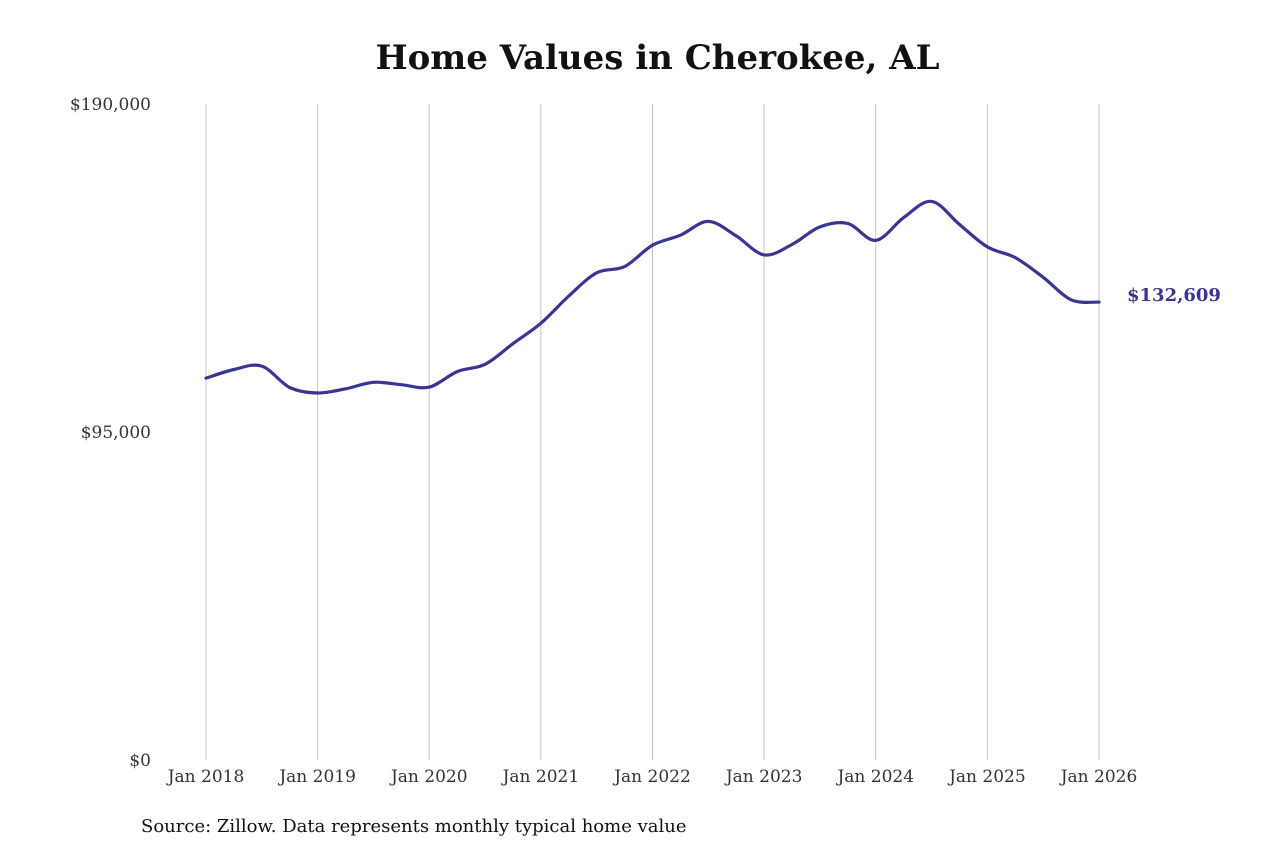  Describe the element at coordinates (986, 777) in the screenshot. I see `x-tick-label: Jan 2025` at that location.